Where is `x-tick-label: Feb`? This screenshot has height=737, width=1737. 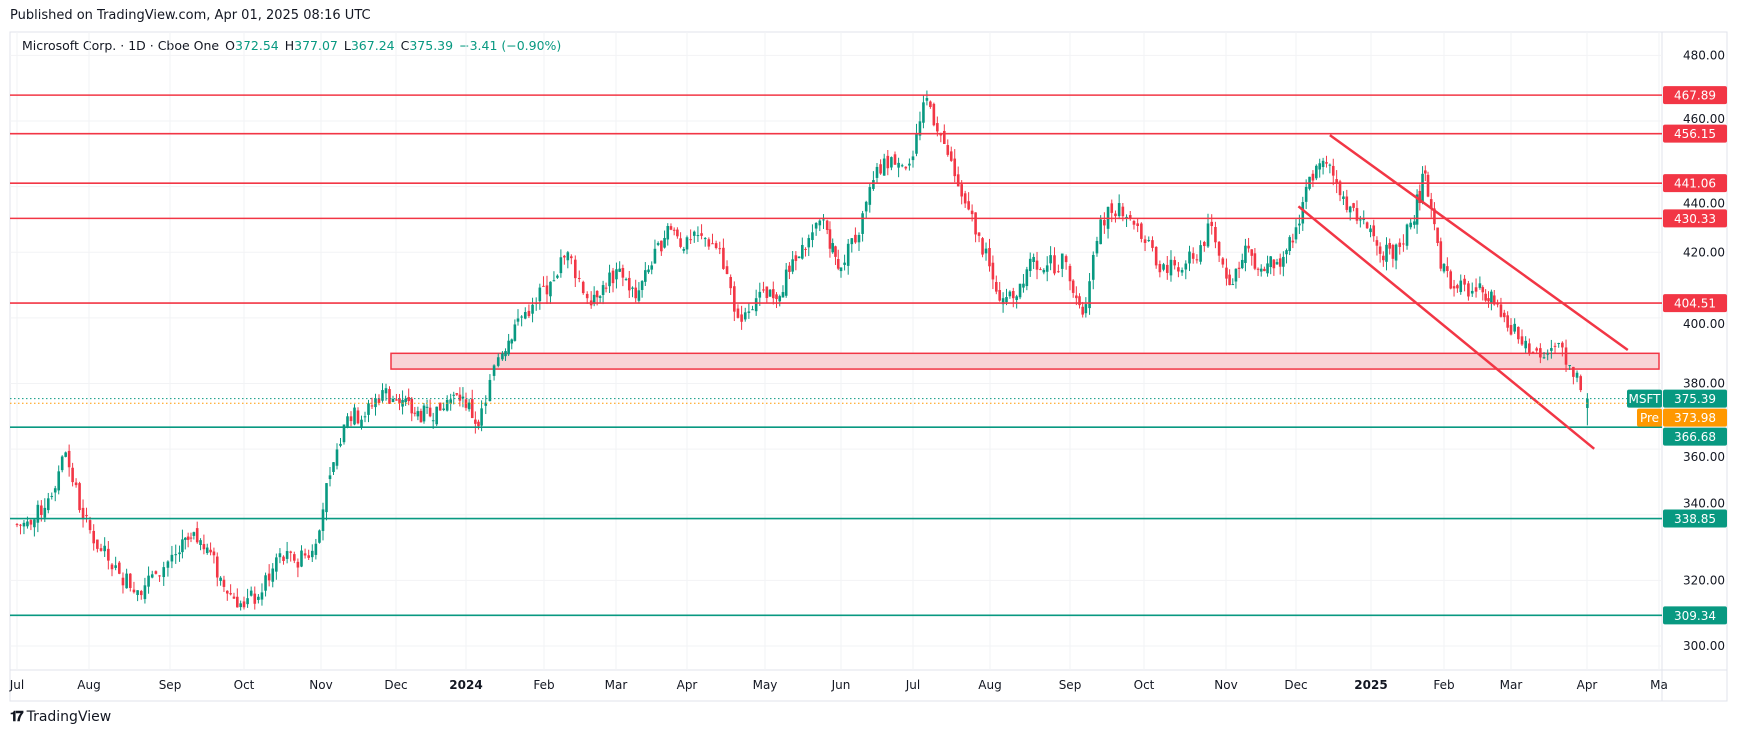 x-tick-label: Feb is located at coordinates (1443, 685).